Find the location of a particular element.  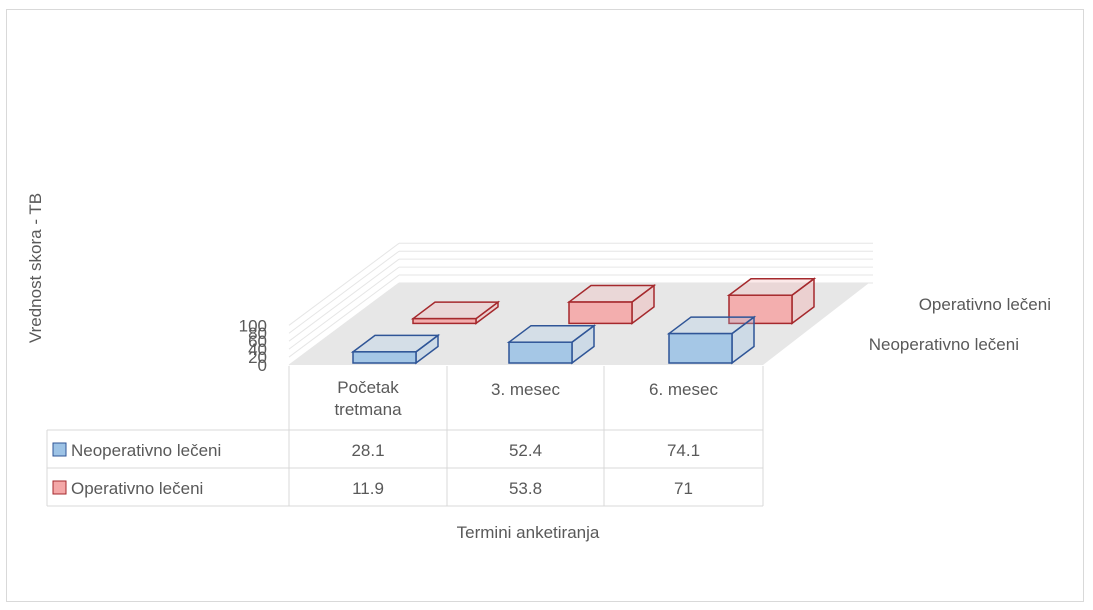

y-tick-label: 100 is located at coordinates (253, 325).